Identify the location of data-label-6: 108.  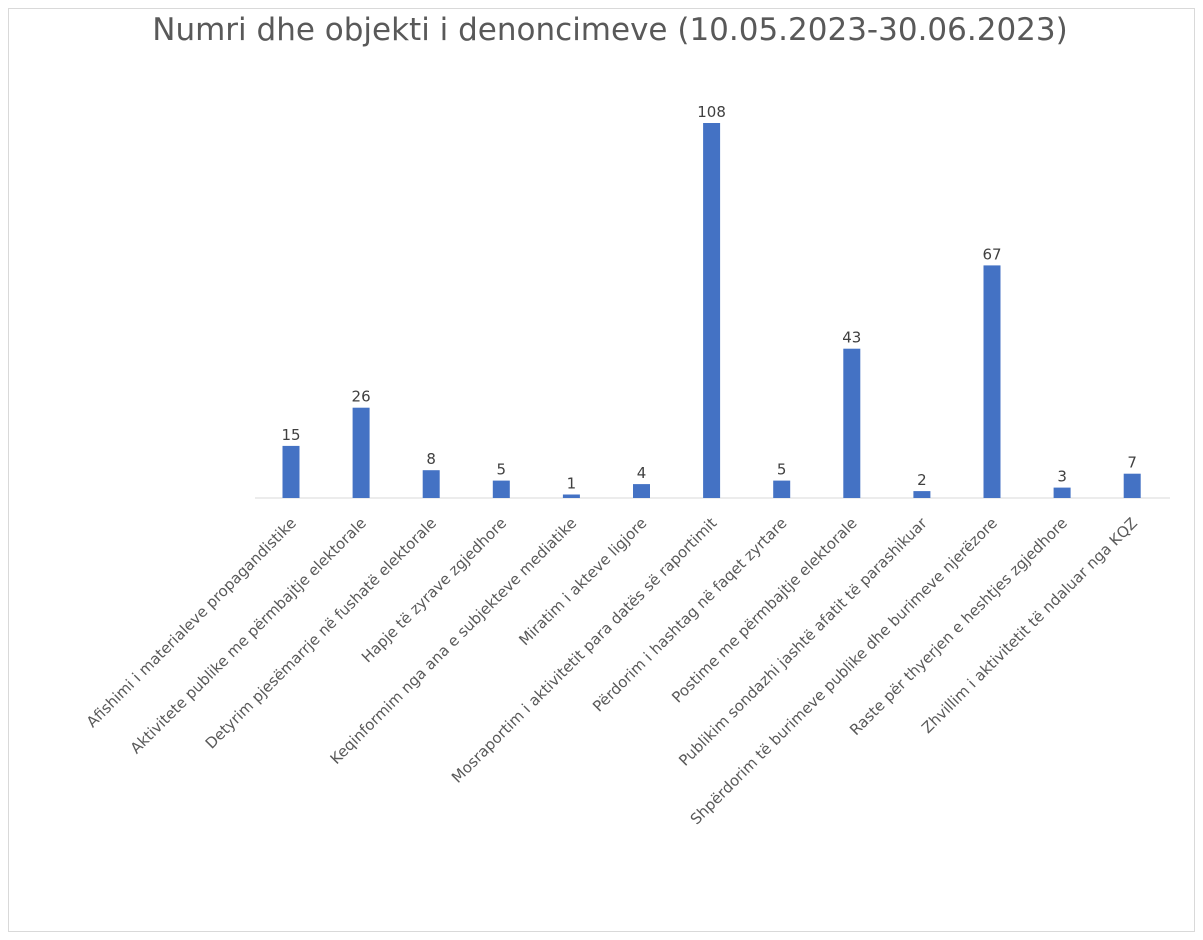
(711, 112).